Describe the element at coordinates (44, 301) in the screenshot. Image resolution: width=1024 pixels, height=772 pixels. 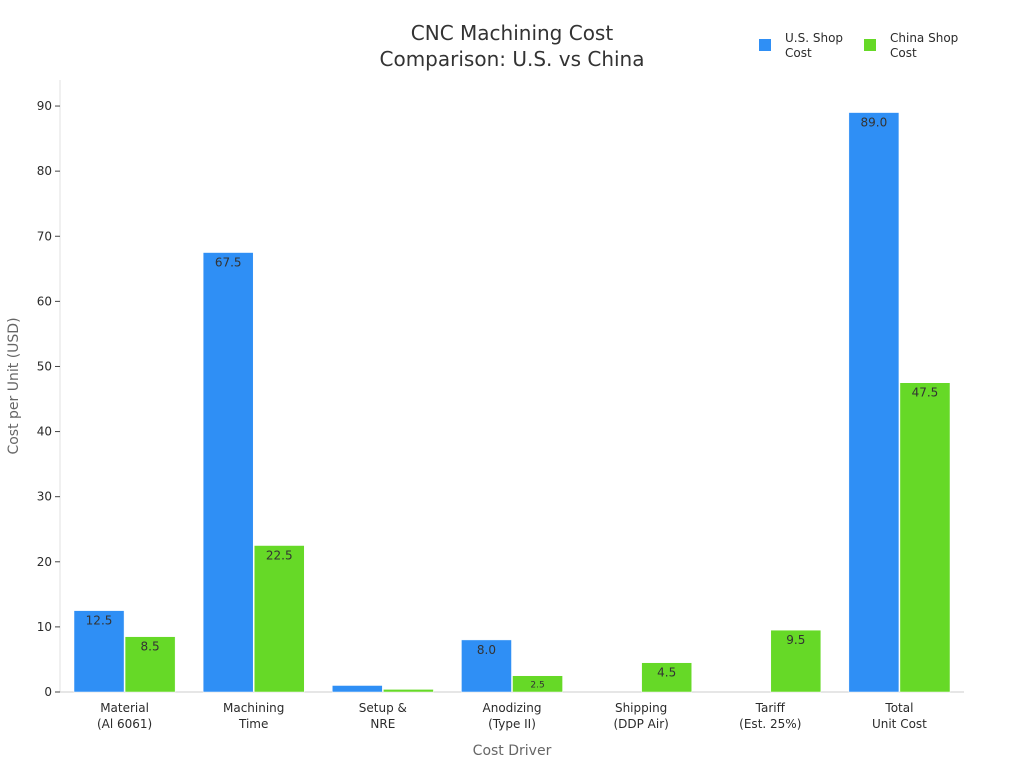
I see `y-tick-label: 60` at that location.